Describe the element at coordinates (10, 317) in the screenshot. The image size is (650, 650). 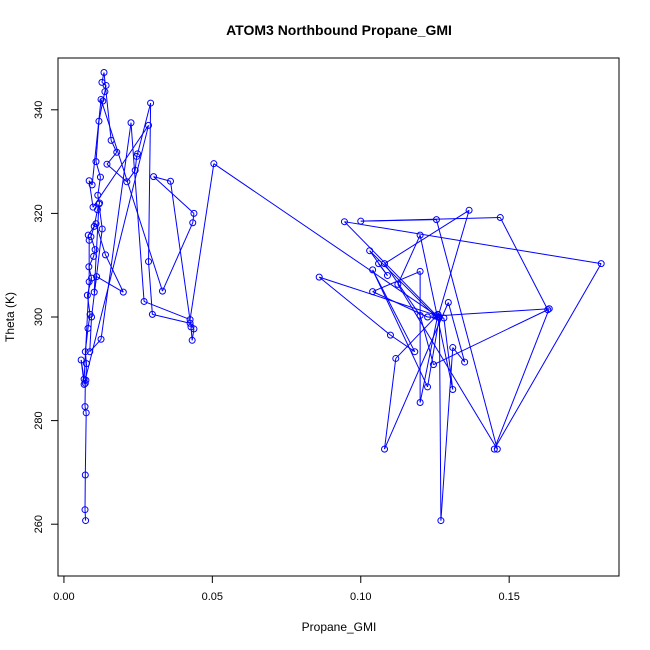
I see `y-axis-label: Theta (K)` at that location.